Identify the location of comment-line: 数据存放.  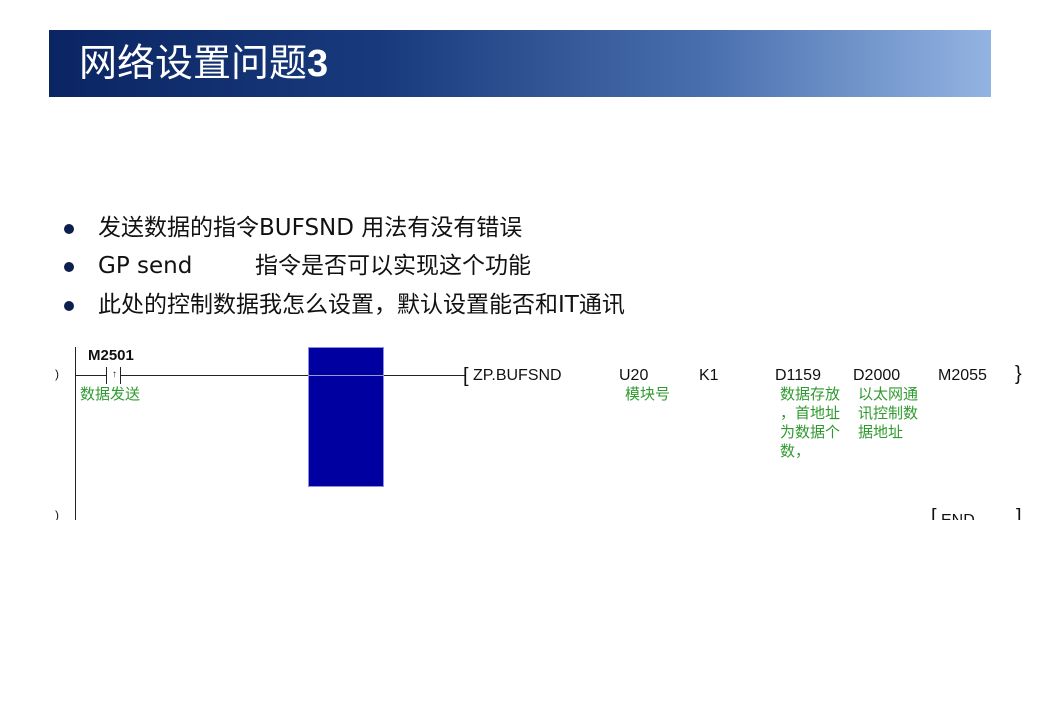
(810, 394).